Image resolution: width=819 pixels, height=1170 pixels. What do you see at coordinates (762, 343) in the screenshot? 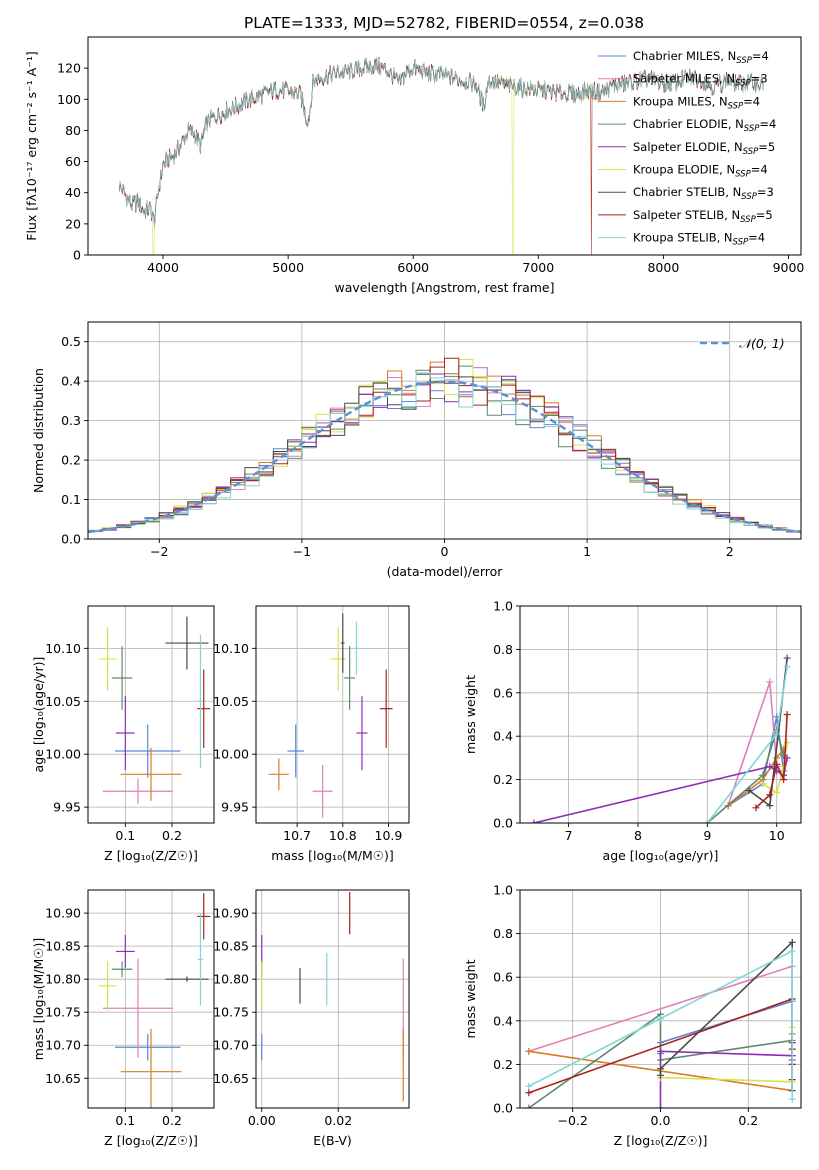
I see `legend-entry: 𝒩(0, 1)` at bounding box center [762, 343].